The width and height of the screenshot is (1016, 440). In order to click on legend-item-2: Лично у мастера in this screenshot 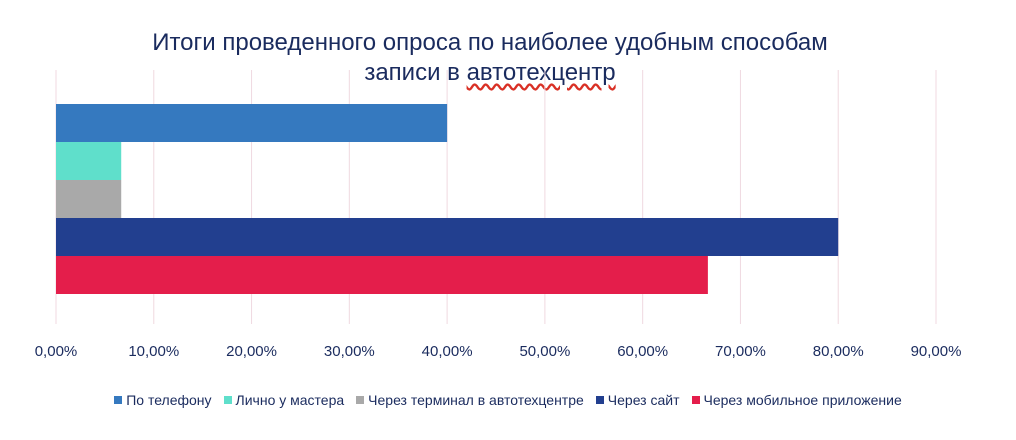, I will do `click(284, 400)`.